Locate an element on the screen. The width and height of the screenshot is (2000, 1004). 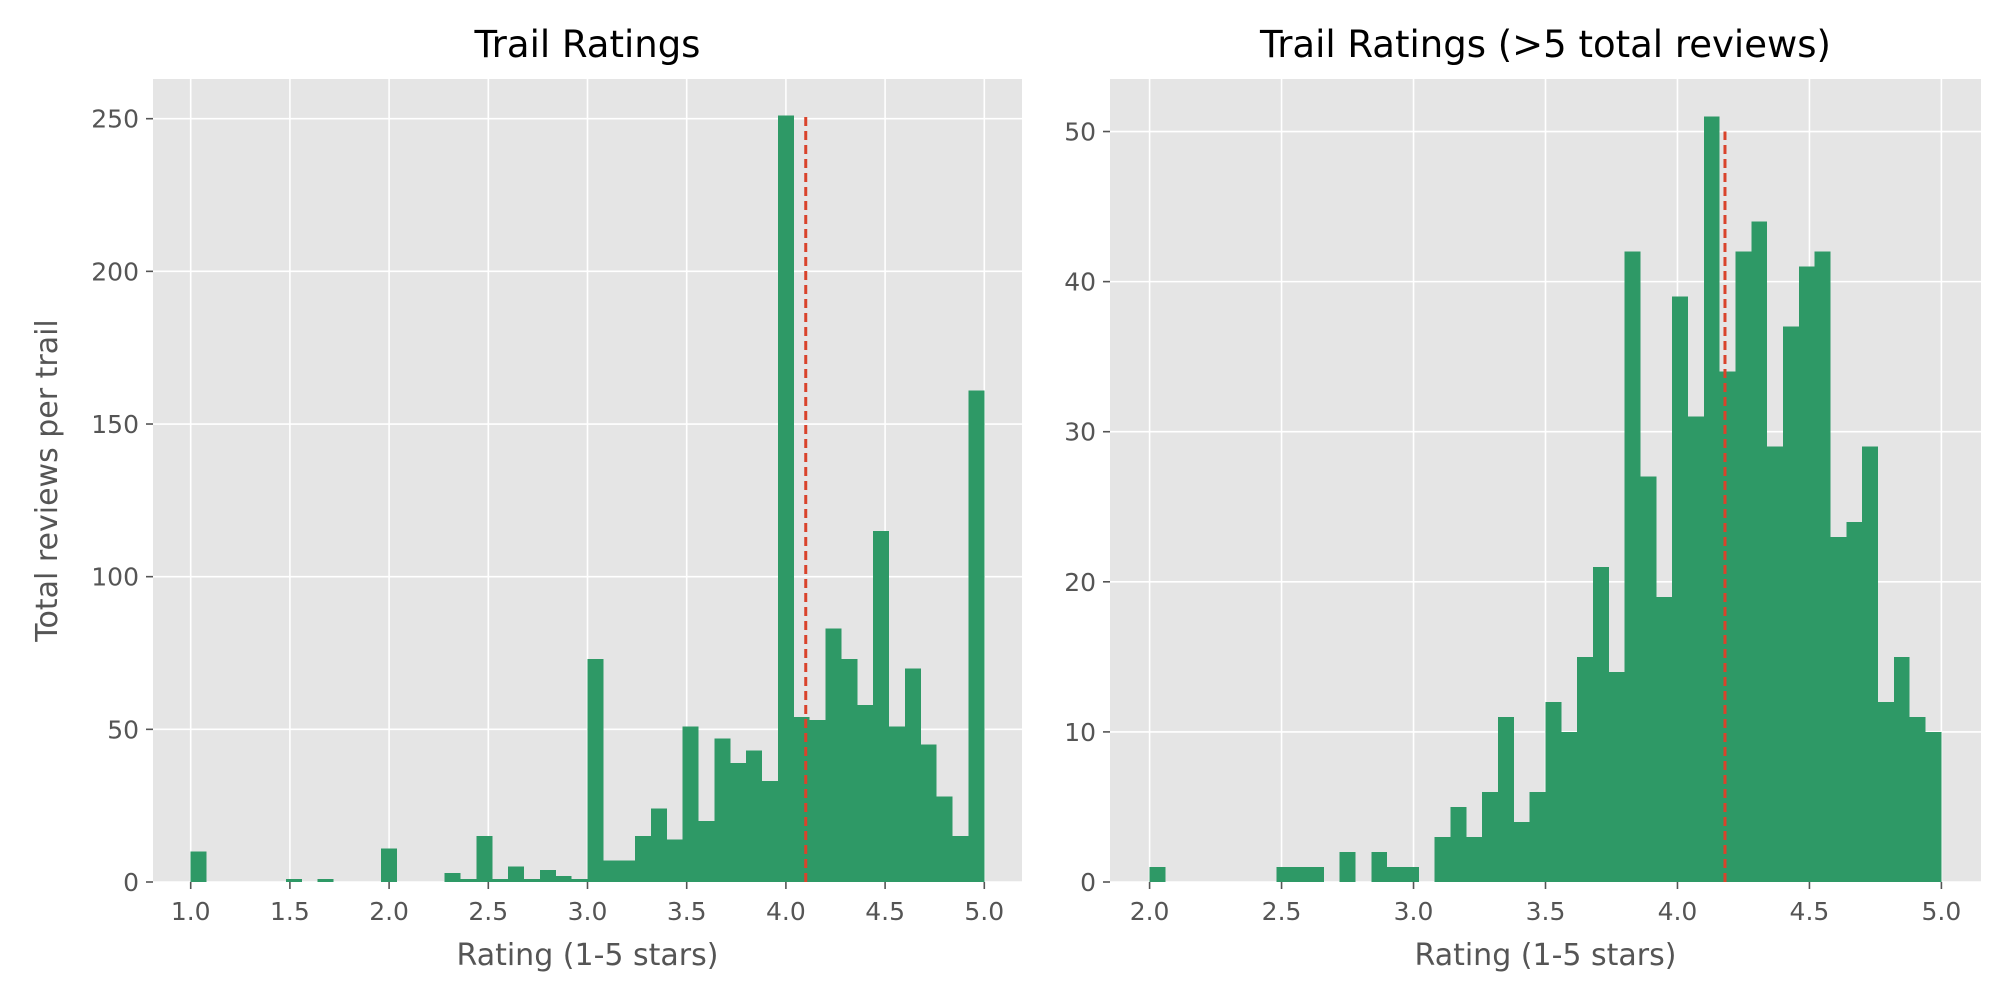
x-tick-label: 1.5 is located at coordinates (290, 911).